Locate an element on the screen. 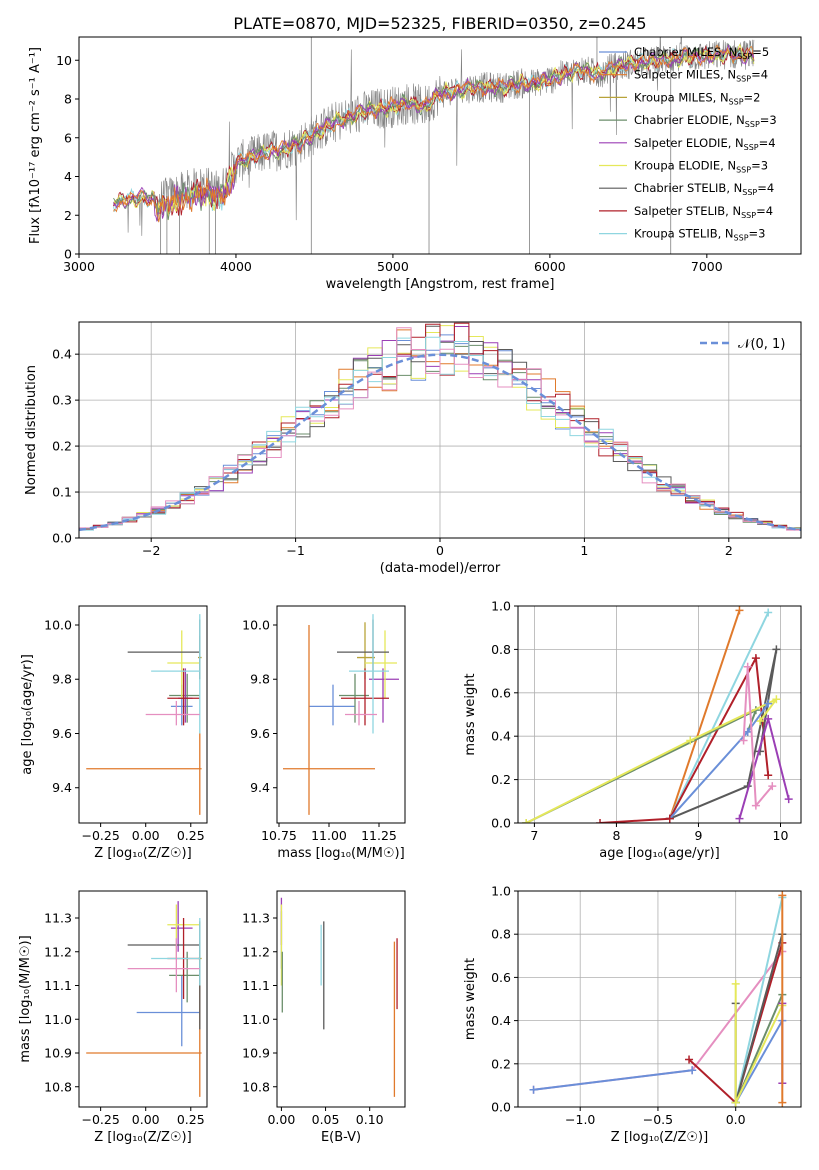 The height and width of the screenshot is (1170, 819). z_age-ylabel: age [log₁₀(age/yr)] is located at coordinates (27, 714).